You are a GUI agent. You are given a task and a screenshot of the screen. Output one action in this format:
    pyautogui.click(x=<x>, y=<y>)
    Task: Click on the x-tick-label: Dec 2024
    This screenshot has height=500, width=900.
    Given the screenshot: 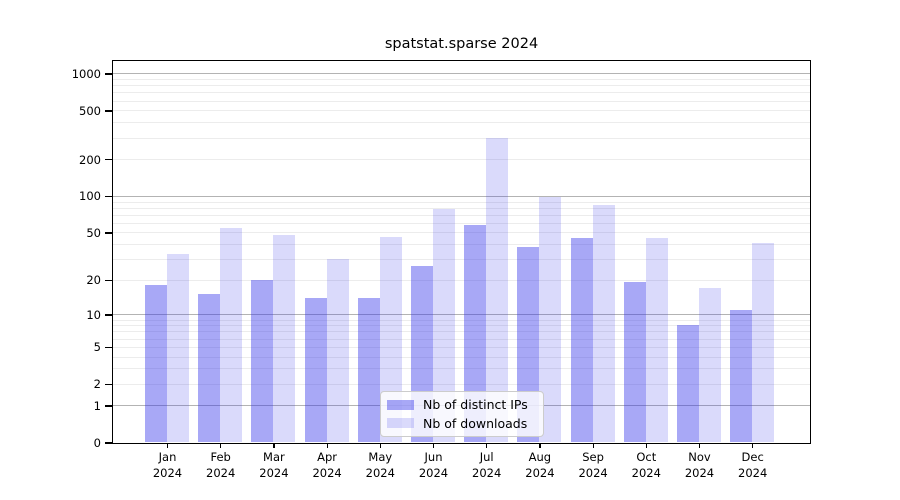 What is the action you would take?
    pyautogui.click(x=753, y=465)
    